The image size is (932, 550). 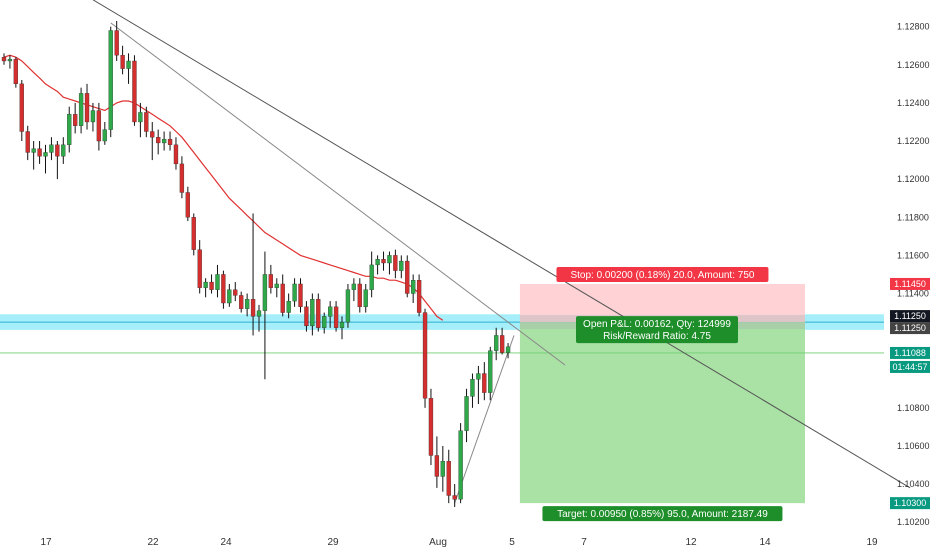 What do you see at coordinates (913, 217) in the screenshot?
I see `price-tick-label: 1.11800` at bounding box center [913, 217].